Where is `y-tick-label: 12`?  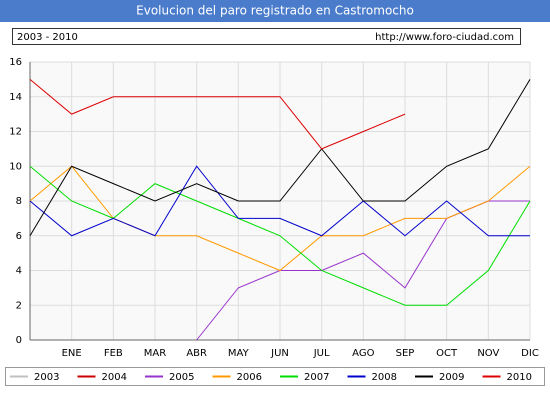 y-tick-label: 12 is located at coordinates (15, 132).